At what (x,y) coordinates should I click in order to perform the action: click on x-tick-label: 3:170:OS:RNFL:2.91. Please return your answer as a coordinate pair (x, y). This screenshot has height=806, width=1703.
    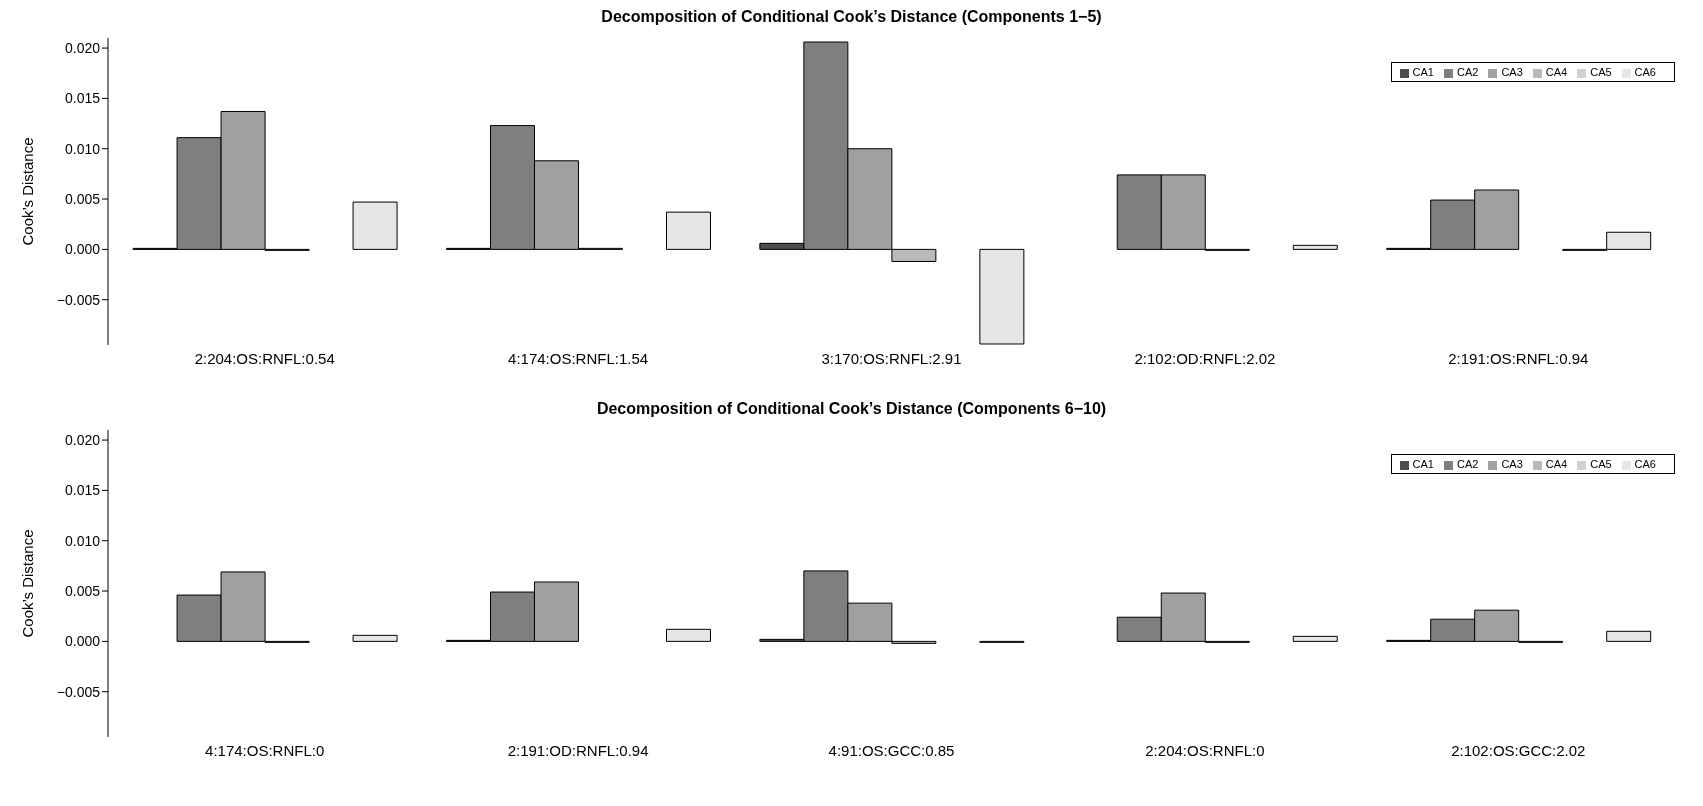
    Looking at the image, I should click on (891, 358).